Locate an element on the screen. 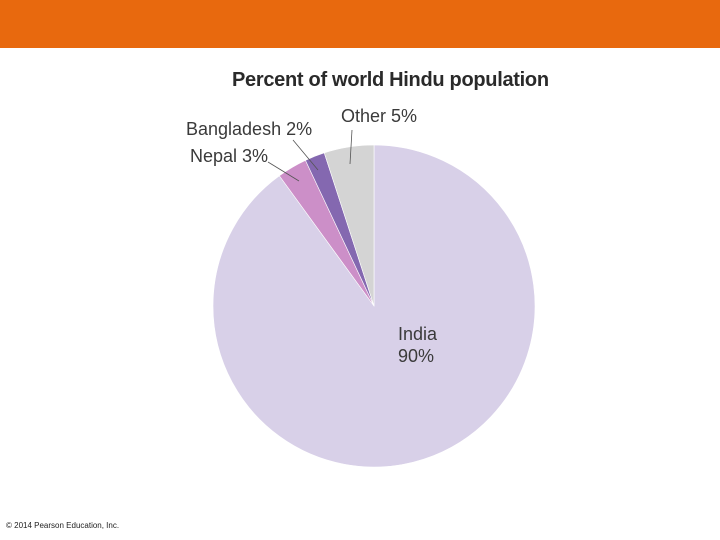  slice-label-other: Other 5% is located at coordinates (379, 116).